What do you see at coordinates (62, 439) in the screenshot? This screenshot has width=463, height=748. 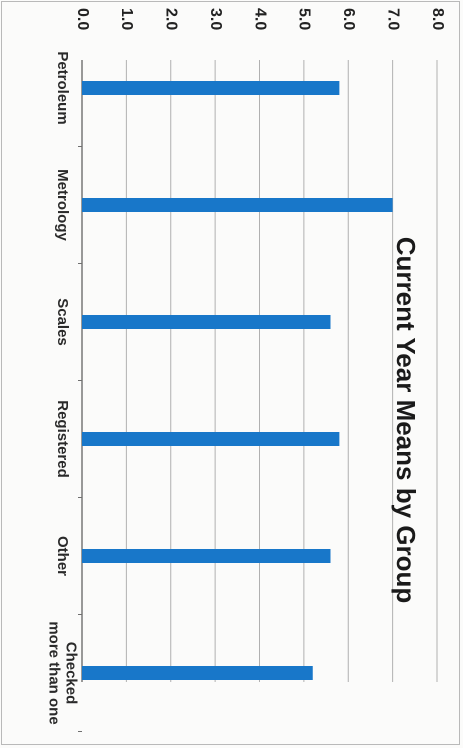 I see `category-label: Registered` at bounding box center [62, 439].